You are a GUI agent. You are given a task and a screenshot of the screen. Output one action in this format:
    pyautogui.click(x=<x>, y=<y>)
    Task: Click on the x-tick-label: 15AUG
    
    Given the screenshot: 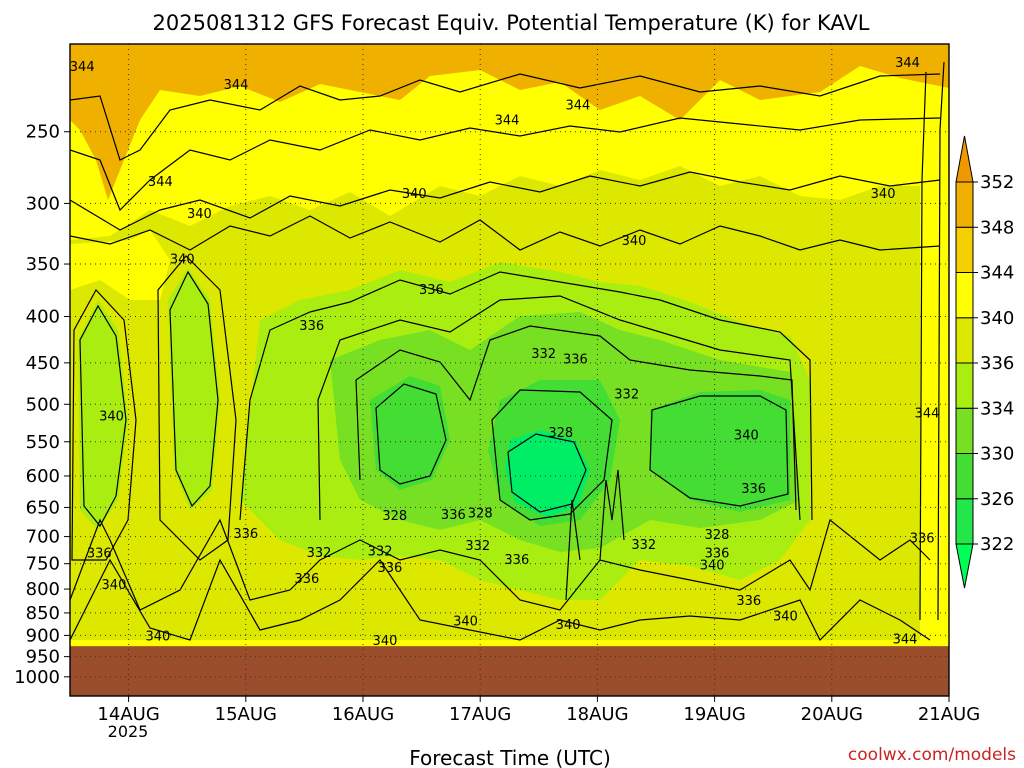 What is the action you would take?
    pyautogui.click(x=246, y=714)
    